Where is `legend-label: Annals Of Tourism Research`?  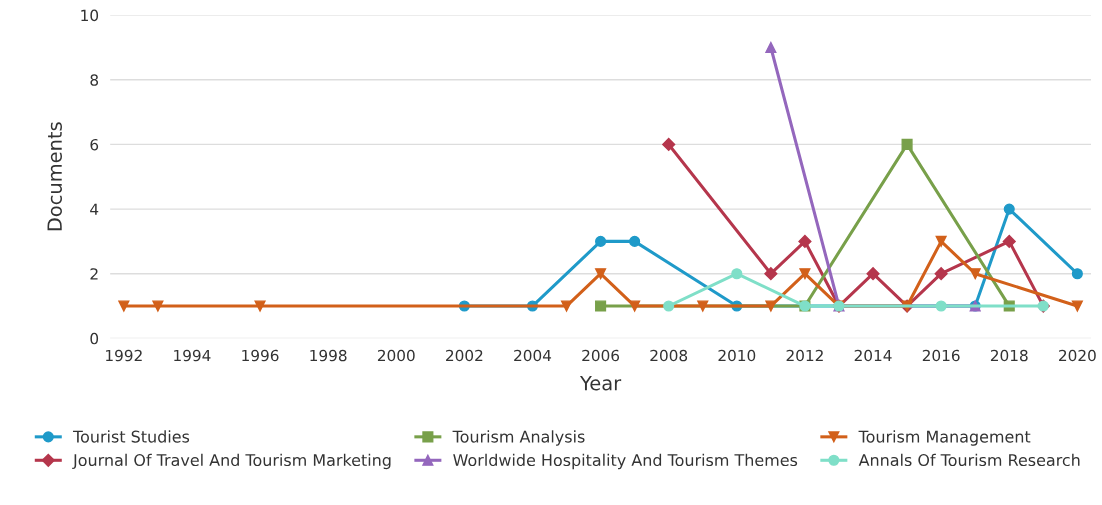 legend-label: Annals Of Tourism Research is located at coordinates (969, 460).